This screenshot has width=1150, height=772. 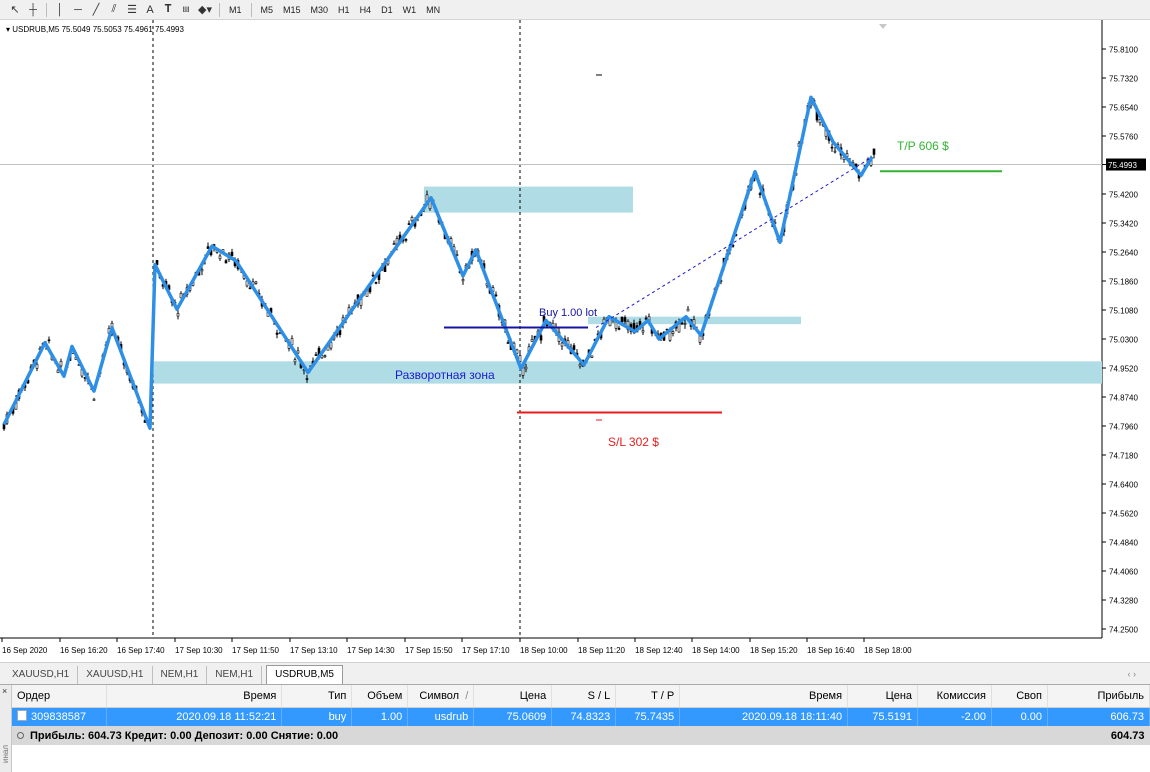 What do you see at coordinates (25, 650) in the screenshot?
I see `time-tick-label: 16 Sep 2020` at bounding box center [25, 650].